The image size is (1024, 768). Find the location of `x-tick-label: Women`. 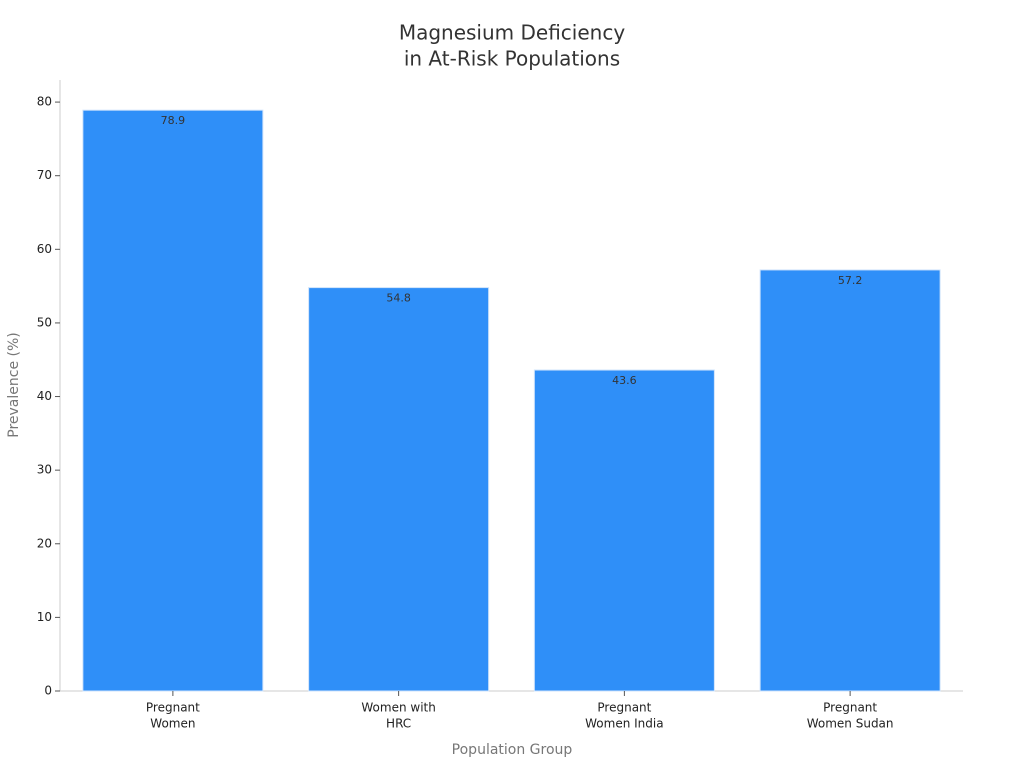

x-tick-label: Women is located at coordinates (172, 724).